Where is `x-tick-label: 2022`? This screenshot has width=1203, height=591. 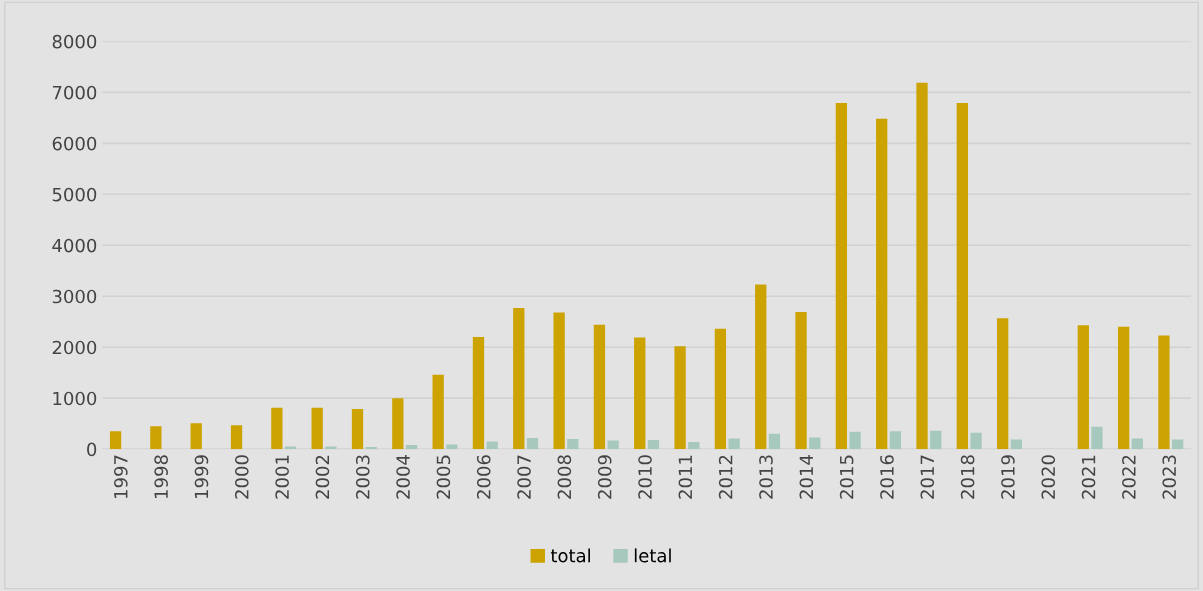
x-tick-label: 2022 is located at coordinates (1129, 477).